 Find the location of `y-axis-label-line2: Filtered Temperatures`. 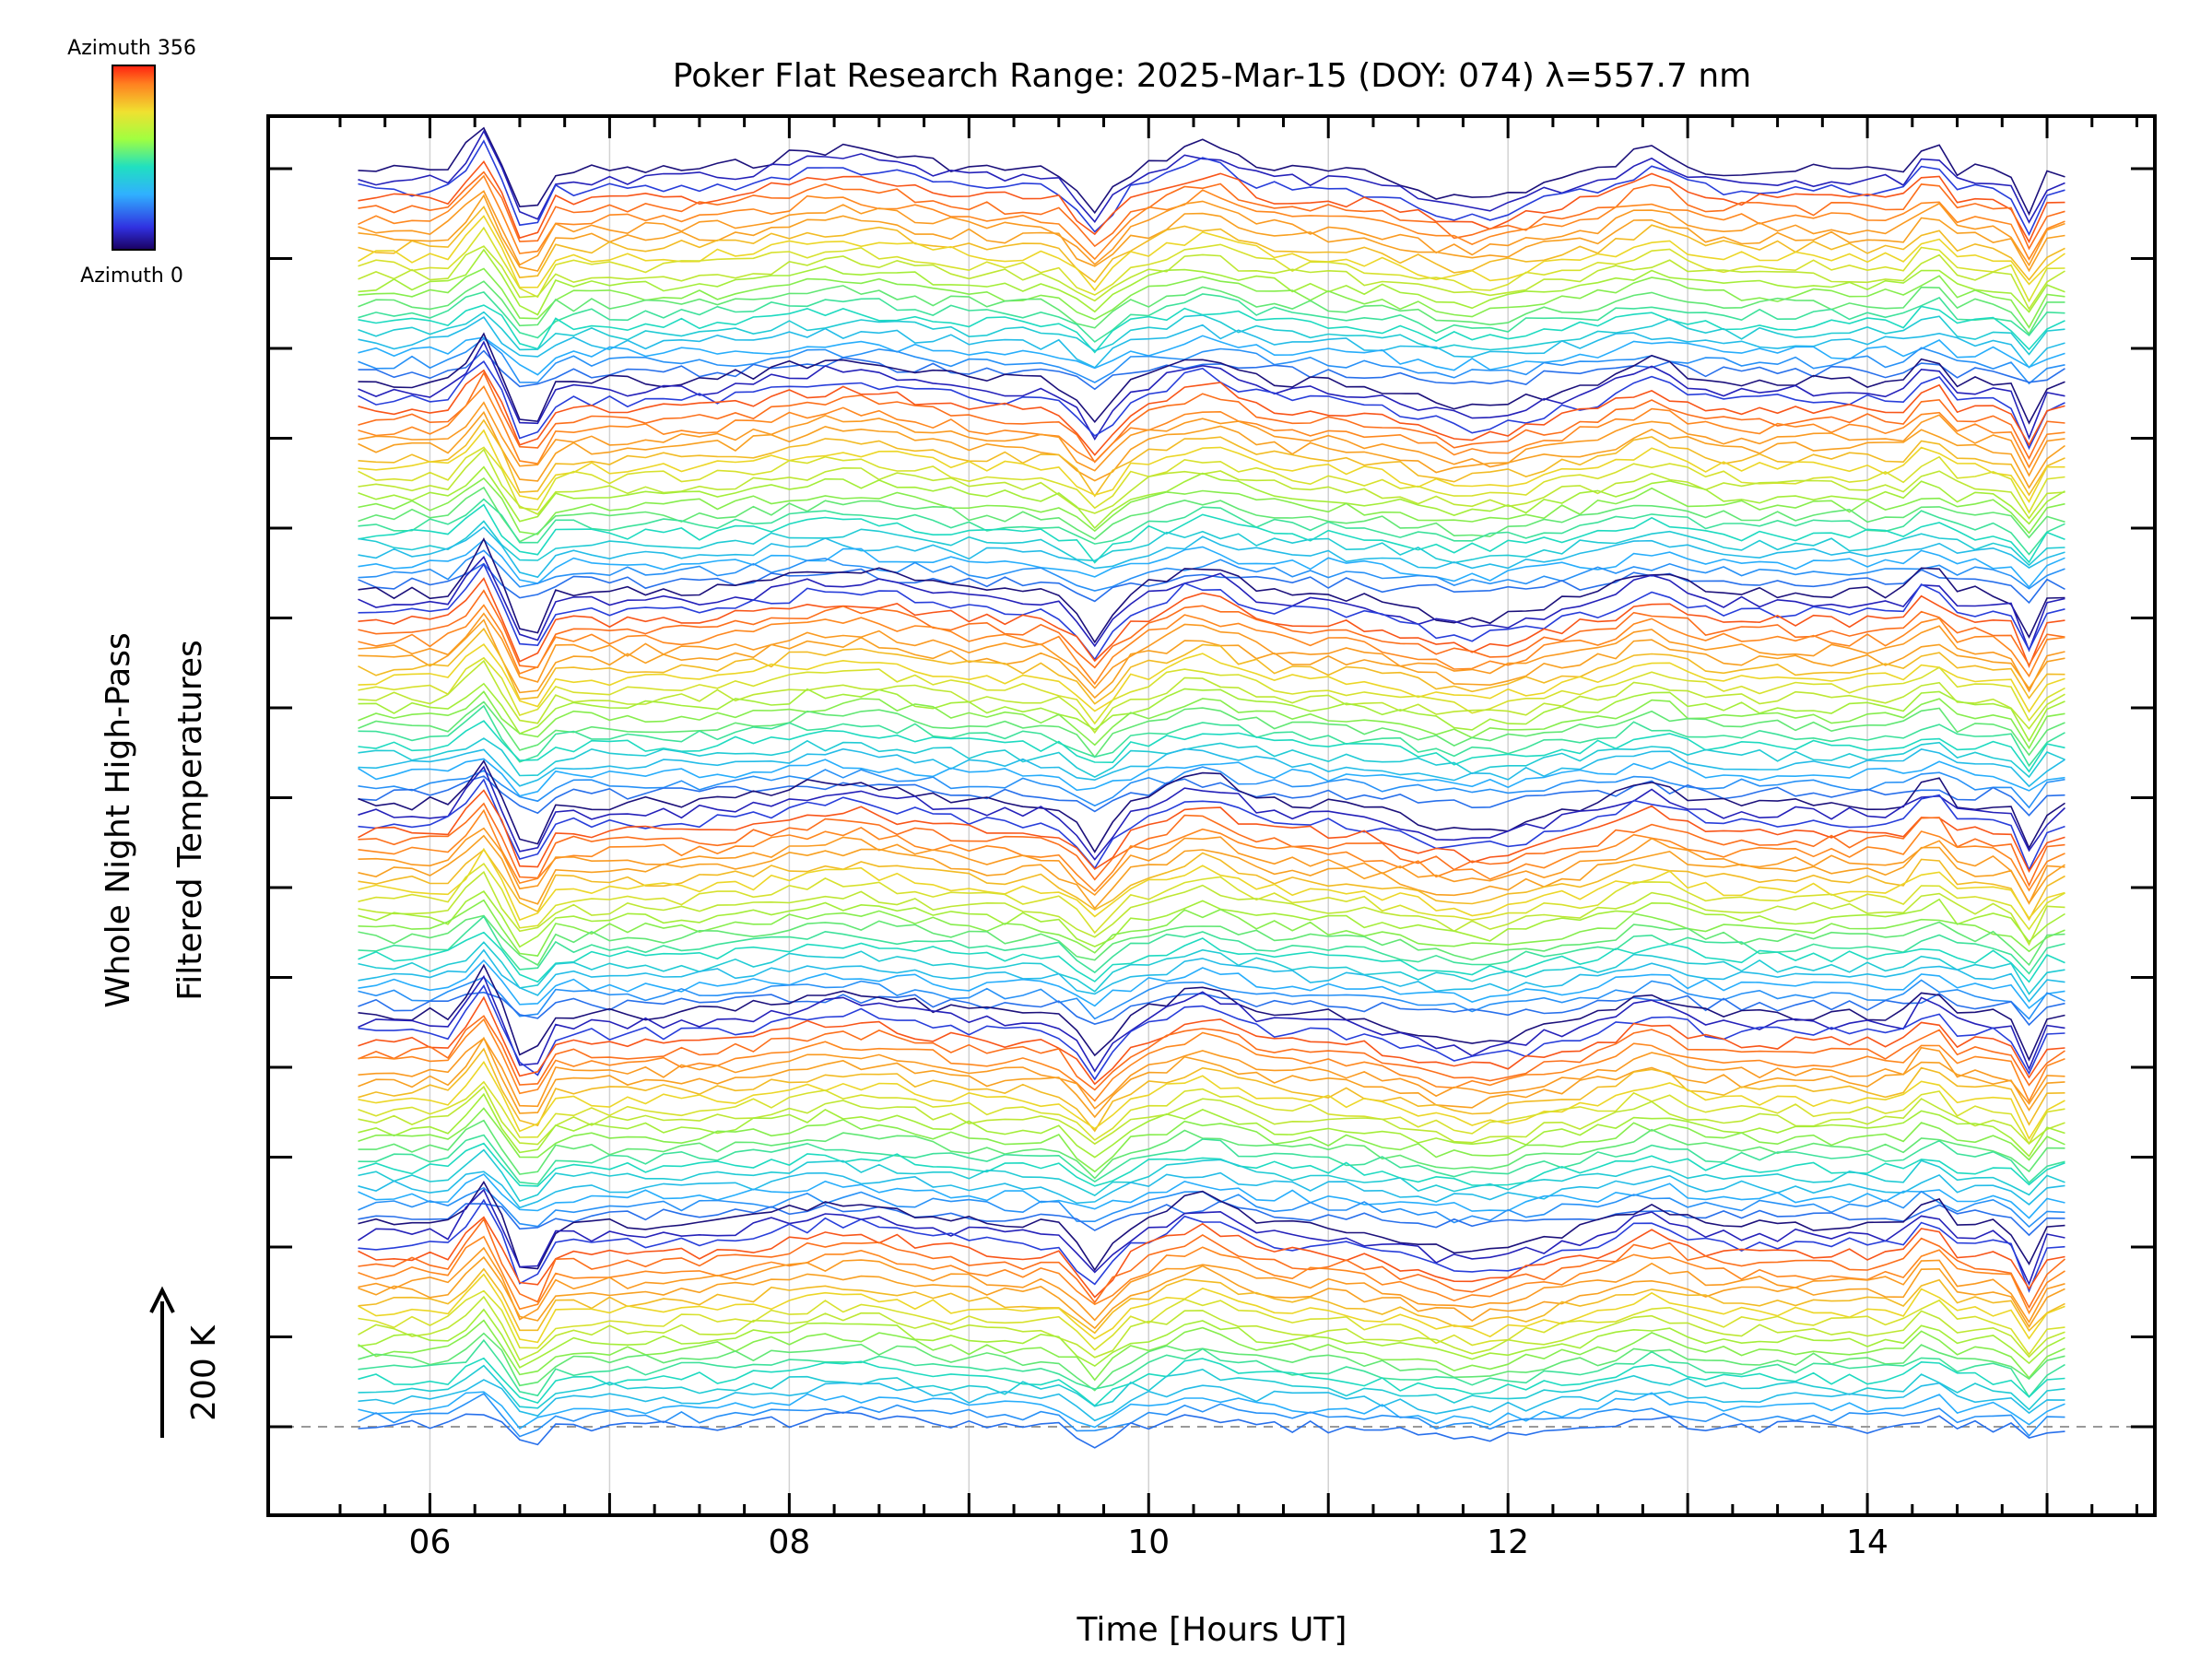

y-axis-label-line2: Filtered Temperatures is located at coordinates (190, 820).